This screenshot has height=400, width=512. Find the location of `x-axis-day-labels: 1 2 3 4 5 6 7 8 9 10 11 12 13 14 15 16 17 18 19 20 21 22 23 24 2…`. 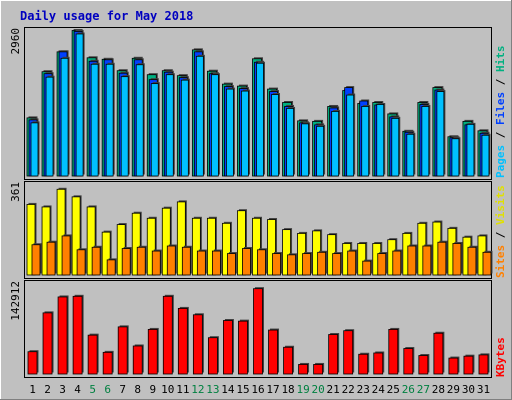

x-axis-day-labels: 1 2 3 4 5 6 7 8 9 10 11 12 13 14 15 16 17 18 19 20 21 22 23 24 2… is located at coordinates (259, 389).